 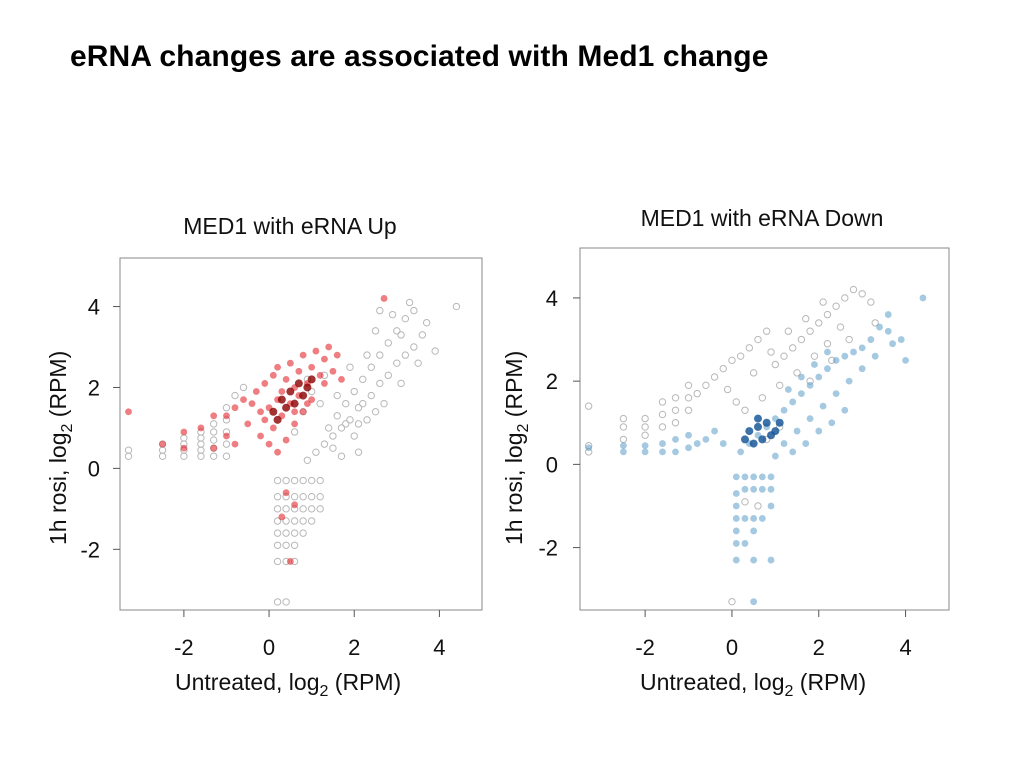 What do you see at coordinates (94, 387) in the screenshot?
I see `y-tick-label: 2` at bounding box center [94, 387].